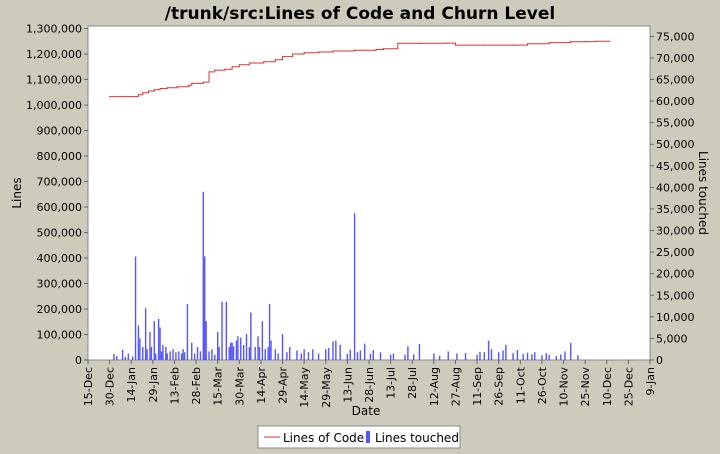  Describe the element at coordinates (88, 386) in the screenshot. I see `x-tick-label: 15-Dec` at that location.